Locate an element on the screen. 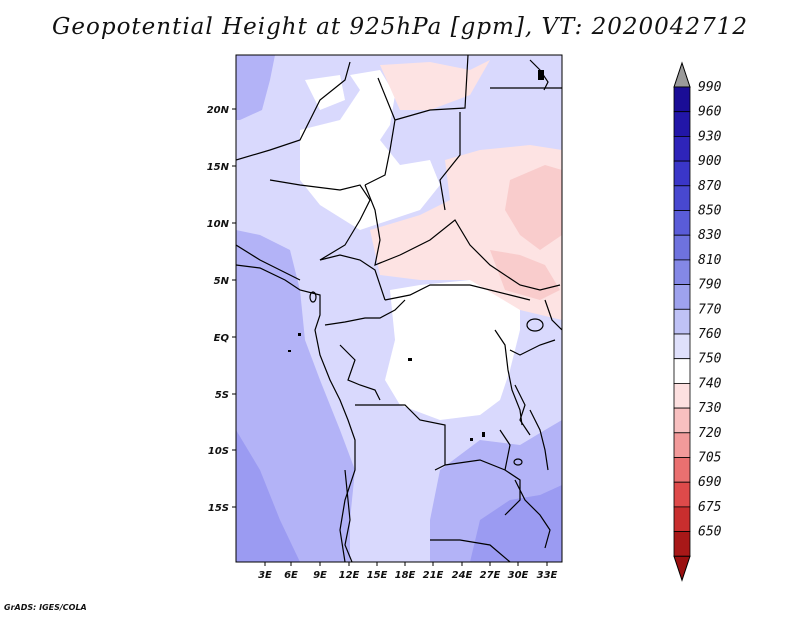  field-pink-north is located at coordinates (435, 85).